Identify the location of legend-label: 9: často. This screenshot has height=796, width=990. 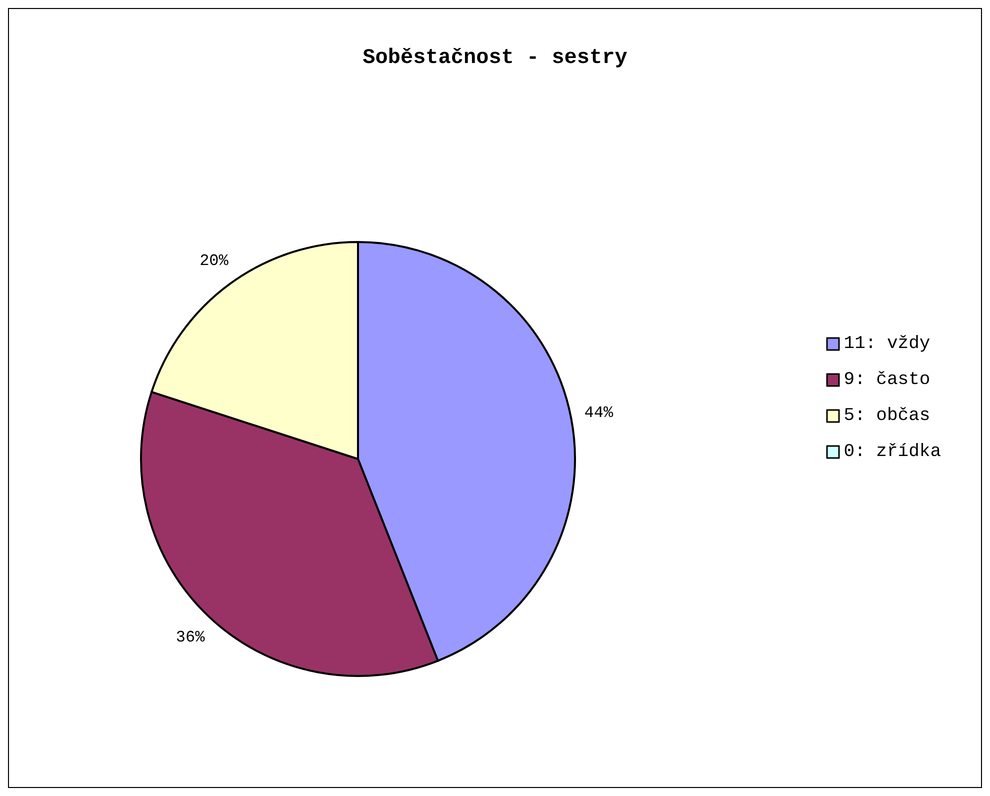
(887, 380).